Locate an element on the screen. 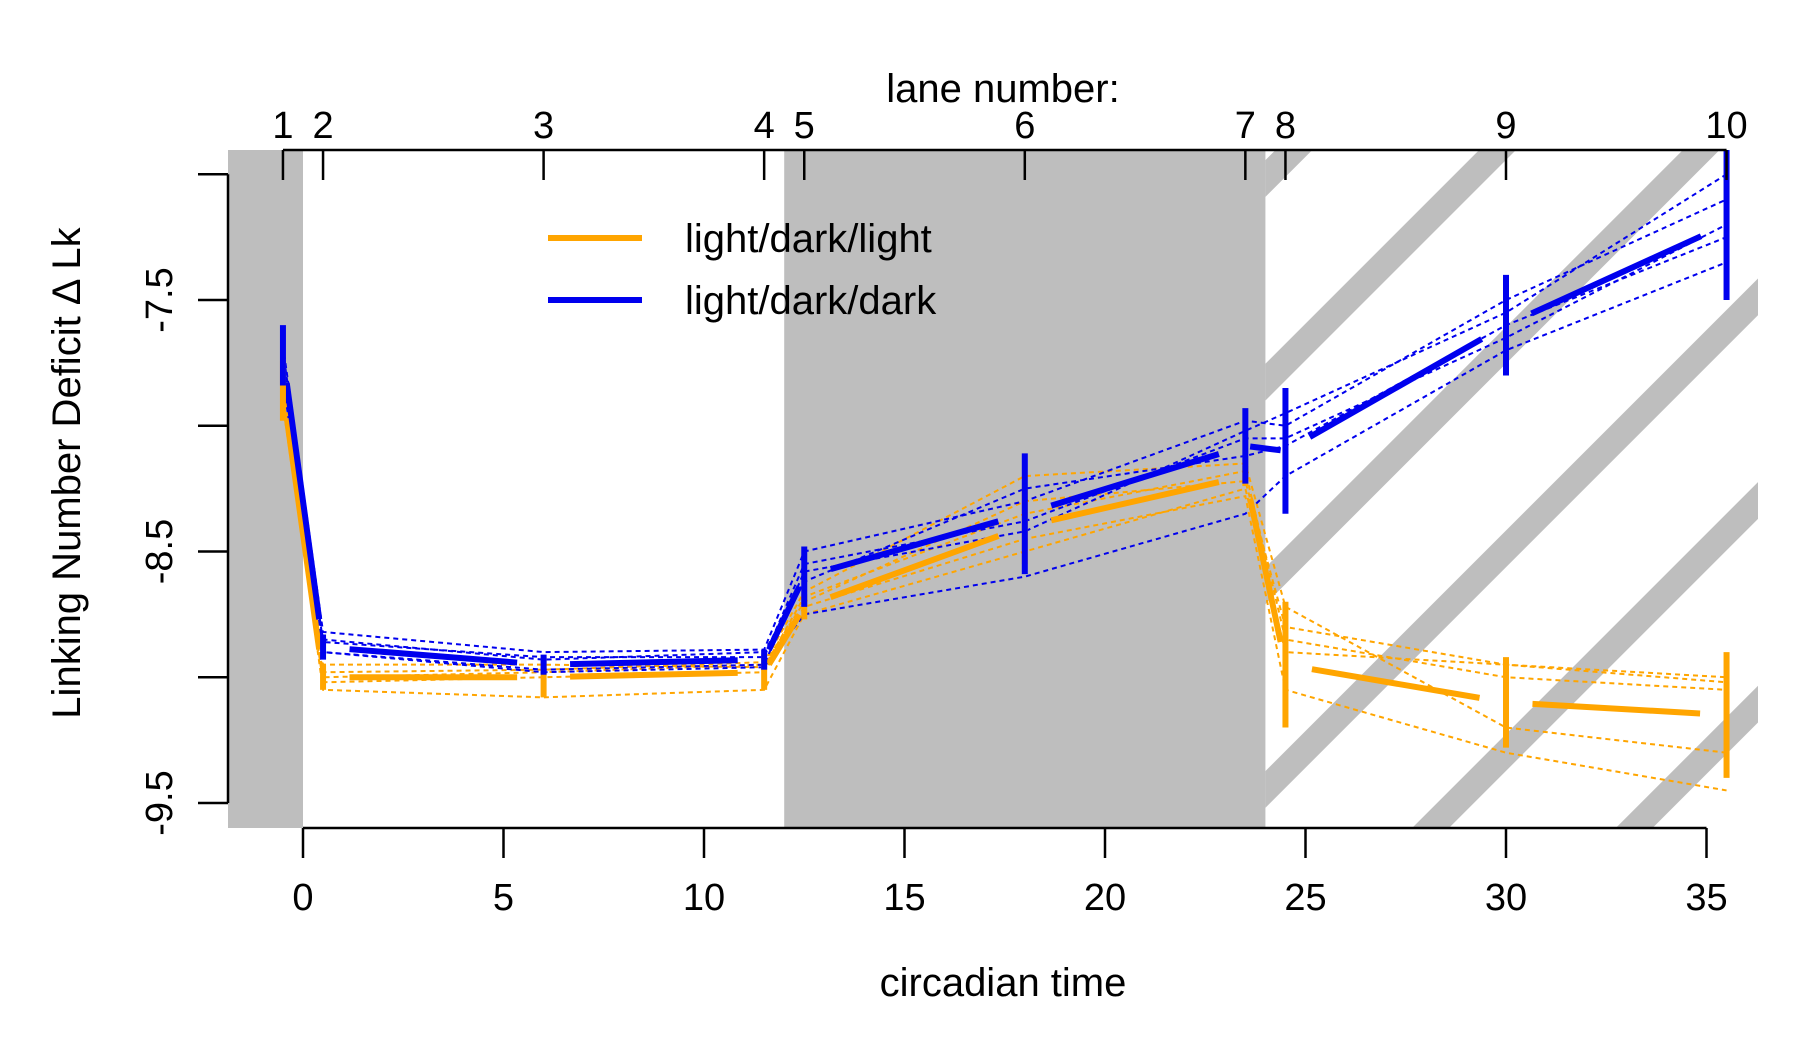  lane-axis-title: lane number: is located at coordinates (1002, 89).